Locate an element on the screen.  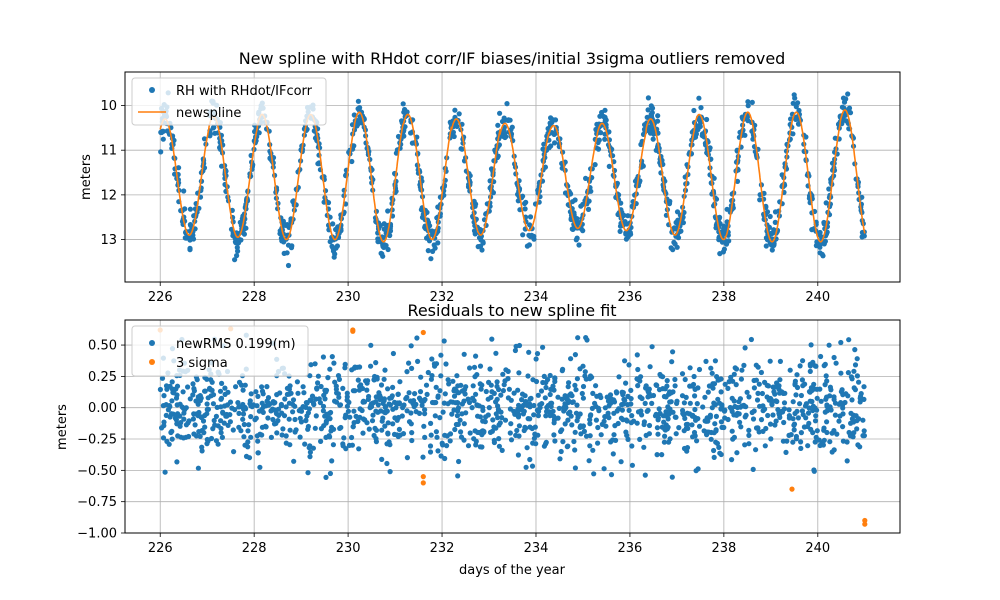
top-y-tick-label: 11 is located at coordinates (108, 151).